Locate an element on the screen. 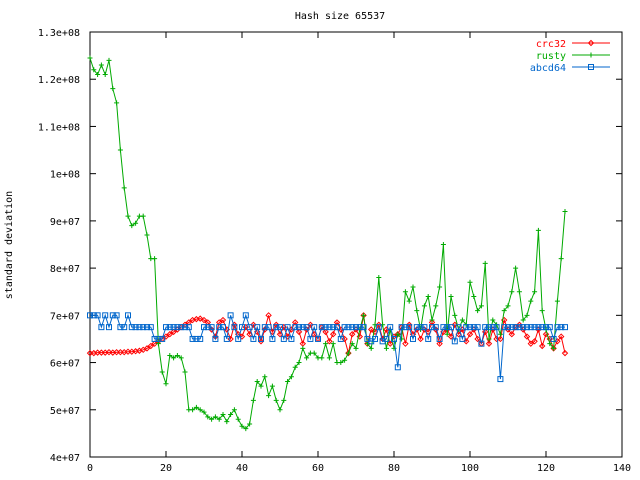  y-tick-label: 1.1e+08 is located at coordinates (59, 127).